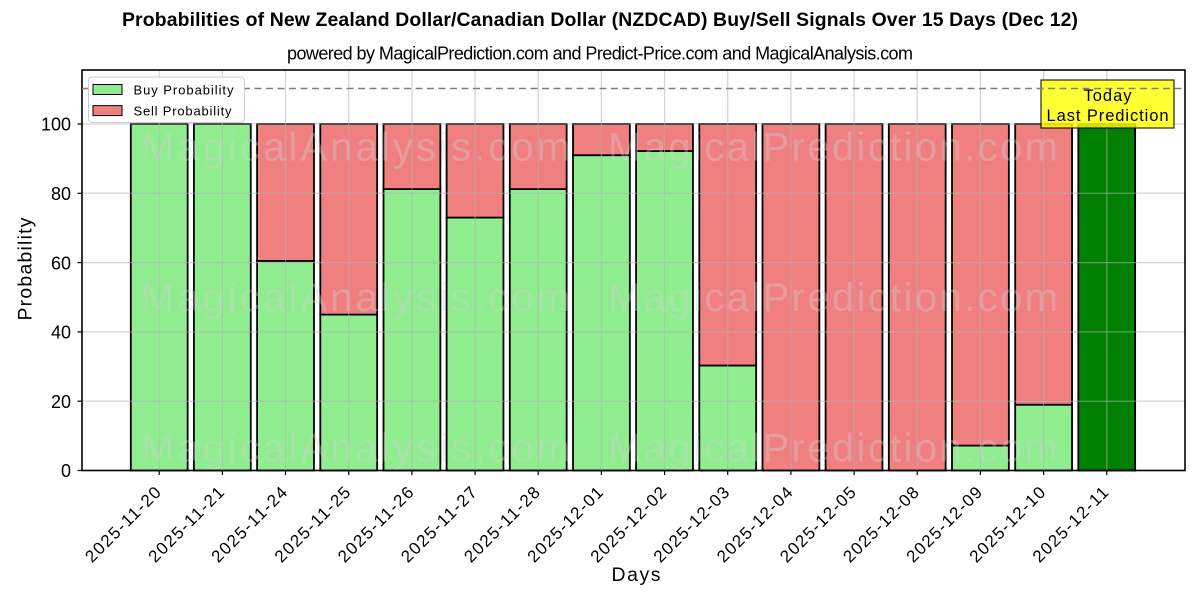  I want to click on svg-text: Probability, so click(26, 268).